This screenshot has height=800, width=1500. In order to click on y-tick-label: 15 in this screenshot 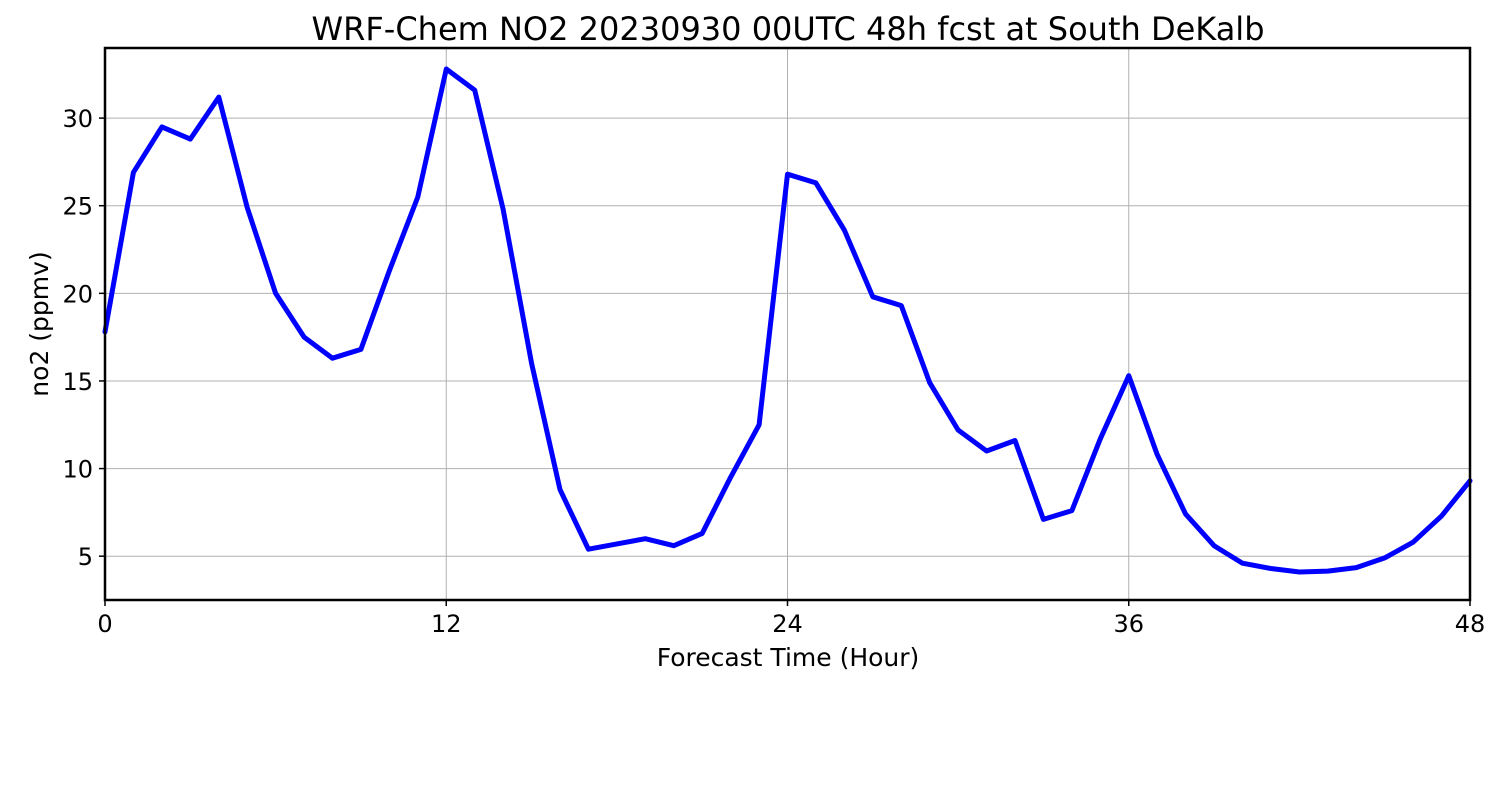, I will do `click(77, 382)`.